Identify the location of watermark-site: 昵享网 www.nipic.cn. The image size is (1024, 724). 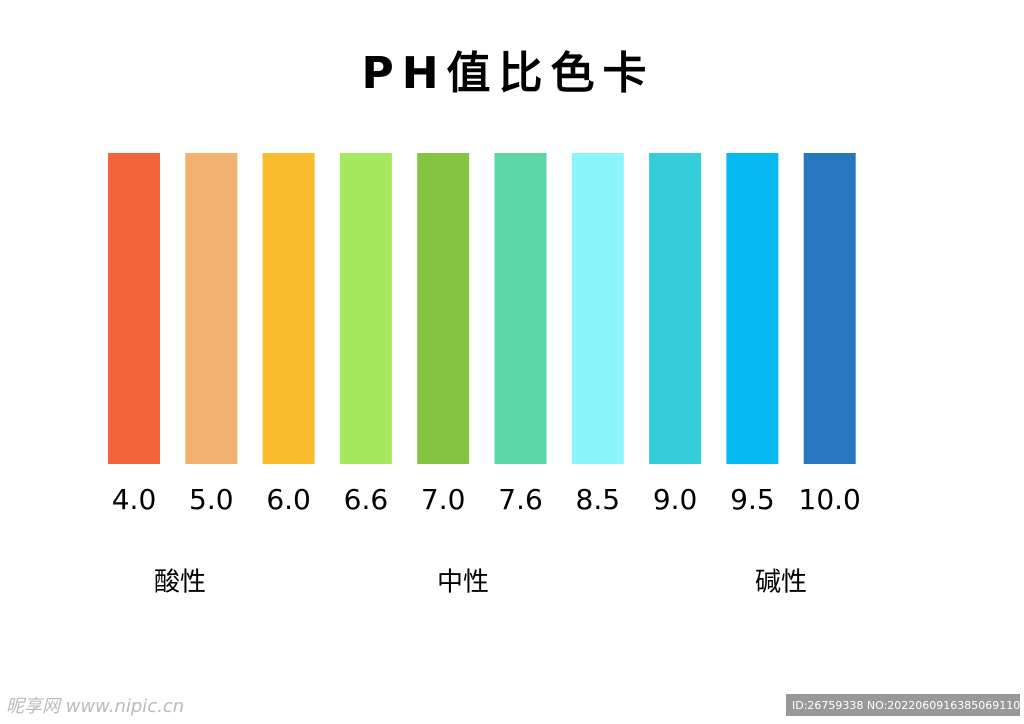
(95, 706).